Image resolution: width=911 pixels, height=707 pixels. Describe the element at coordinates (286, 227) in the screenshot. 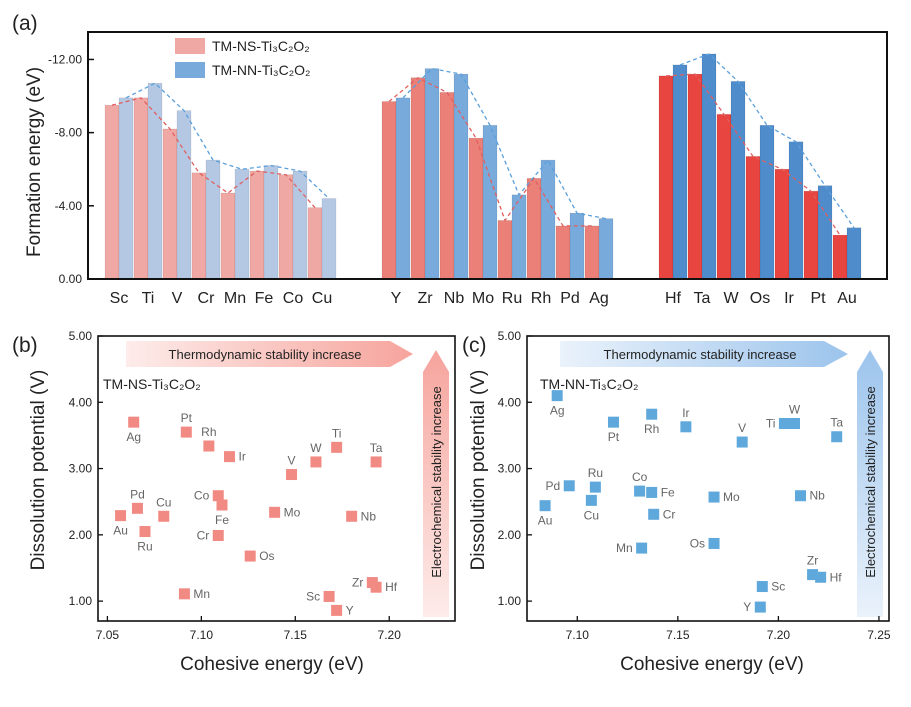

I see `bar-ns-co` at that location.